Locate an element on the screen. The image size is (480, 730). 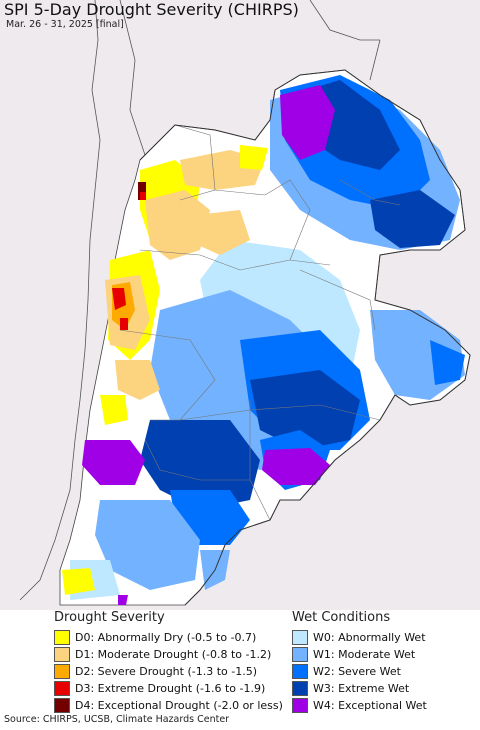
map-title: SPI 5-Day Drought Severity (CHIRPS) is located at coordinates (151, 9).